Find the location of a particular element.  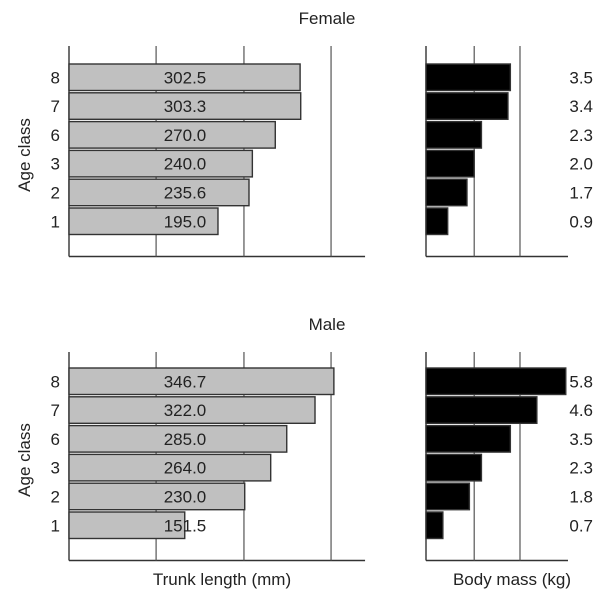

female-trunk-length-category-label: 8 is located at coordinates (55, 77).